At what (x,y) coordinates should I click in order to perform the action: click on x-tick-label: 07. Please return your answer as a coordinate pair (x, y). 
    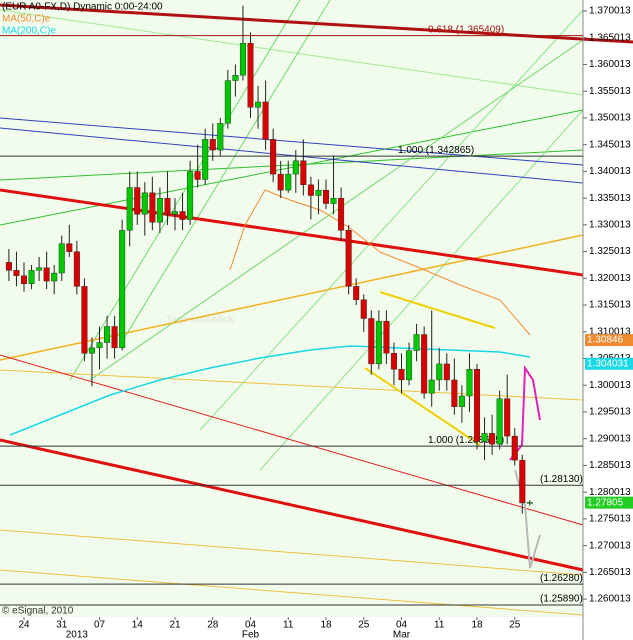
    Looking at the image, I should click on (100, 625).